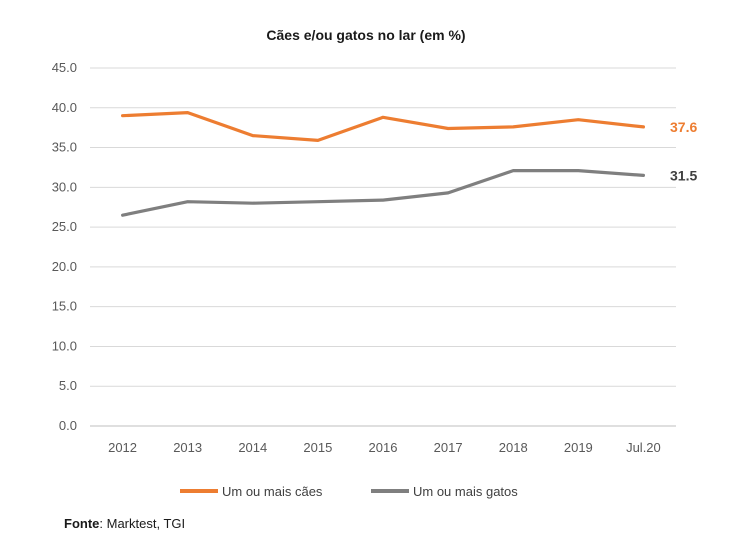 The width and height of the screenshot is (733, 550). Describe the element at coordinates (64, 67) in the screenshot. I see `y-tick-label: 45.0` at that location.